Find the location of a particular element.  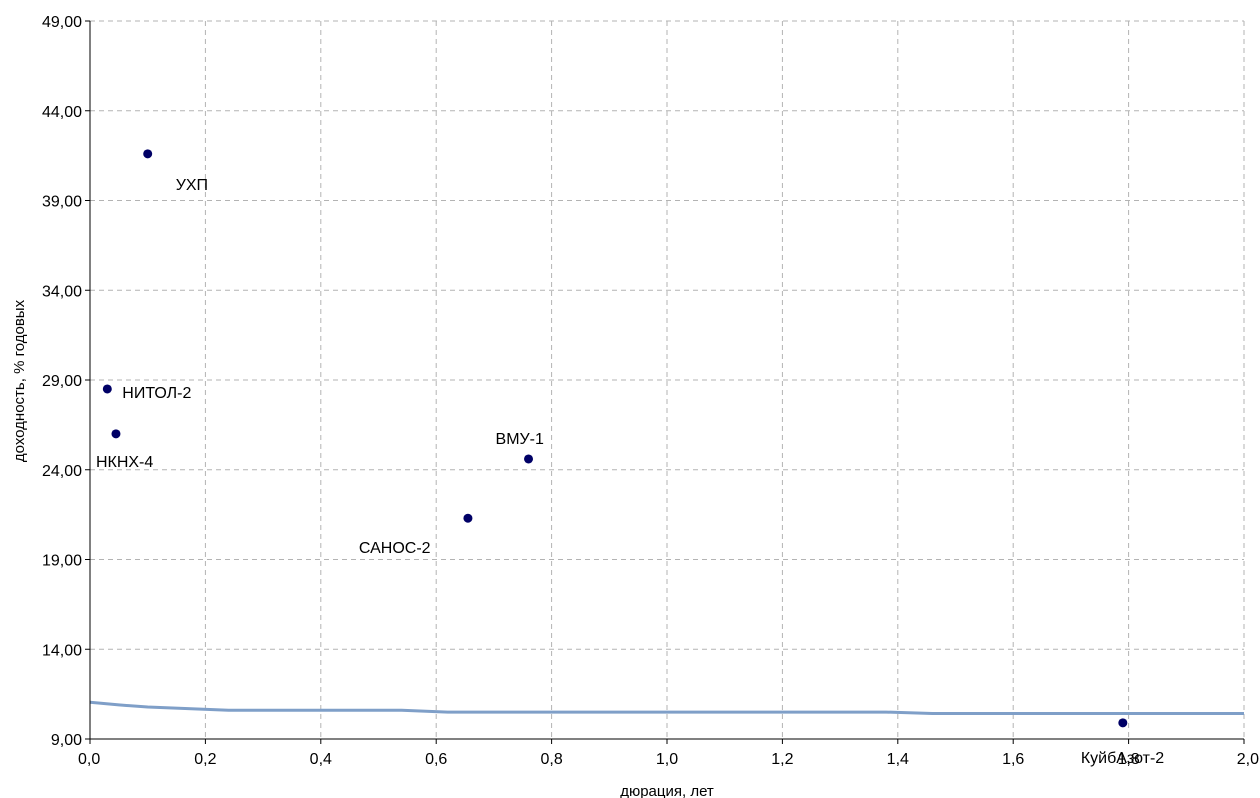

y-axis-title: доходность, % годовых is located at coordinates (19, 380).